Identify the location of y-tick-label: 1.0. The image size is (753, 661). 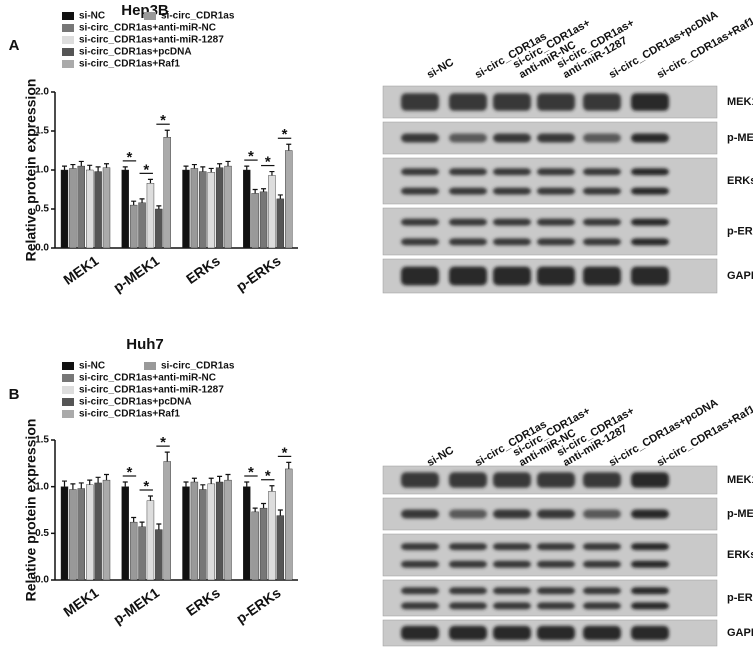
(42, 486).